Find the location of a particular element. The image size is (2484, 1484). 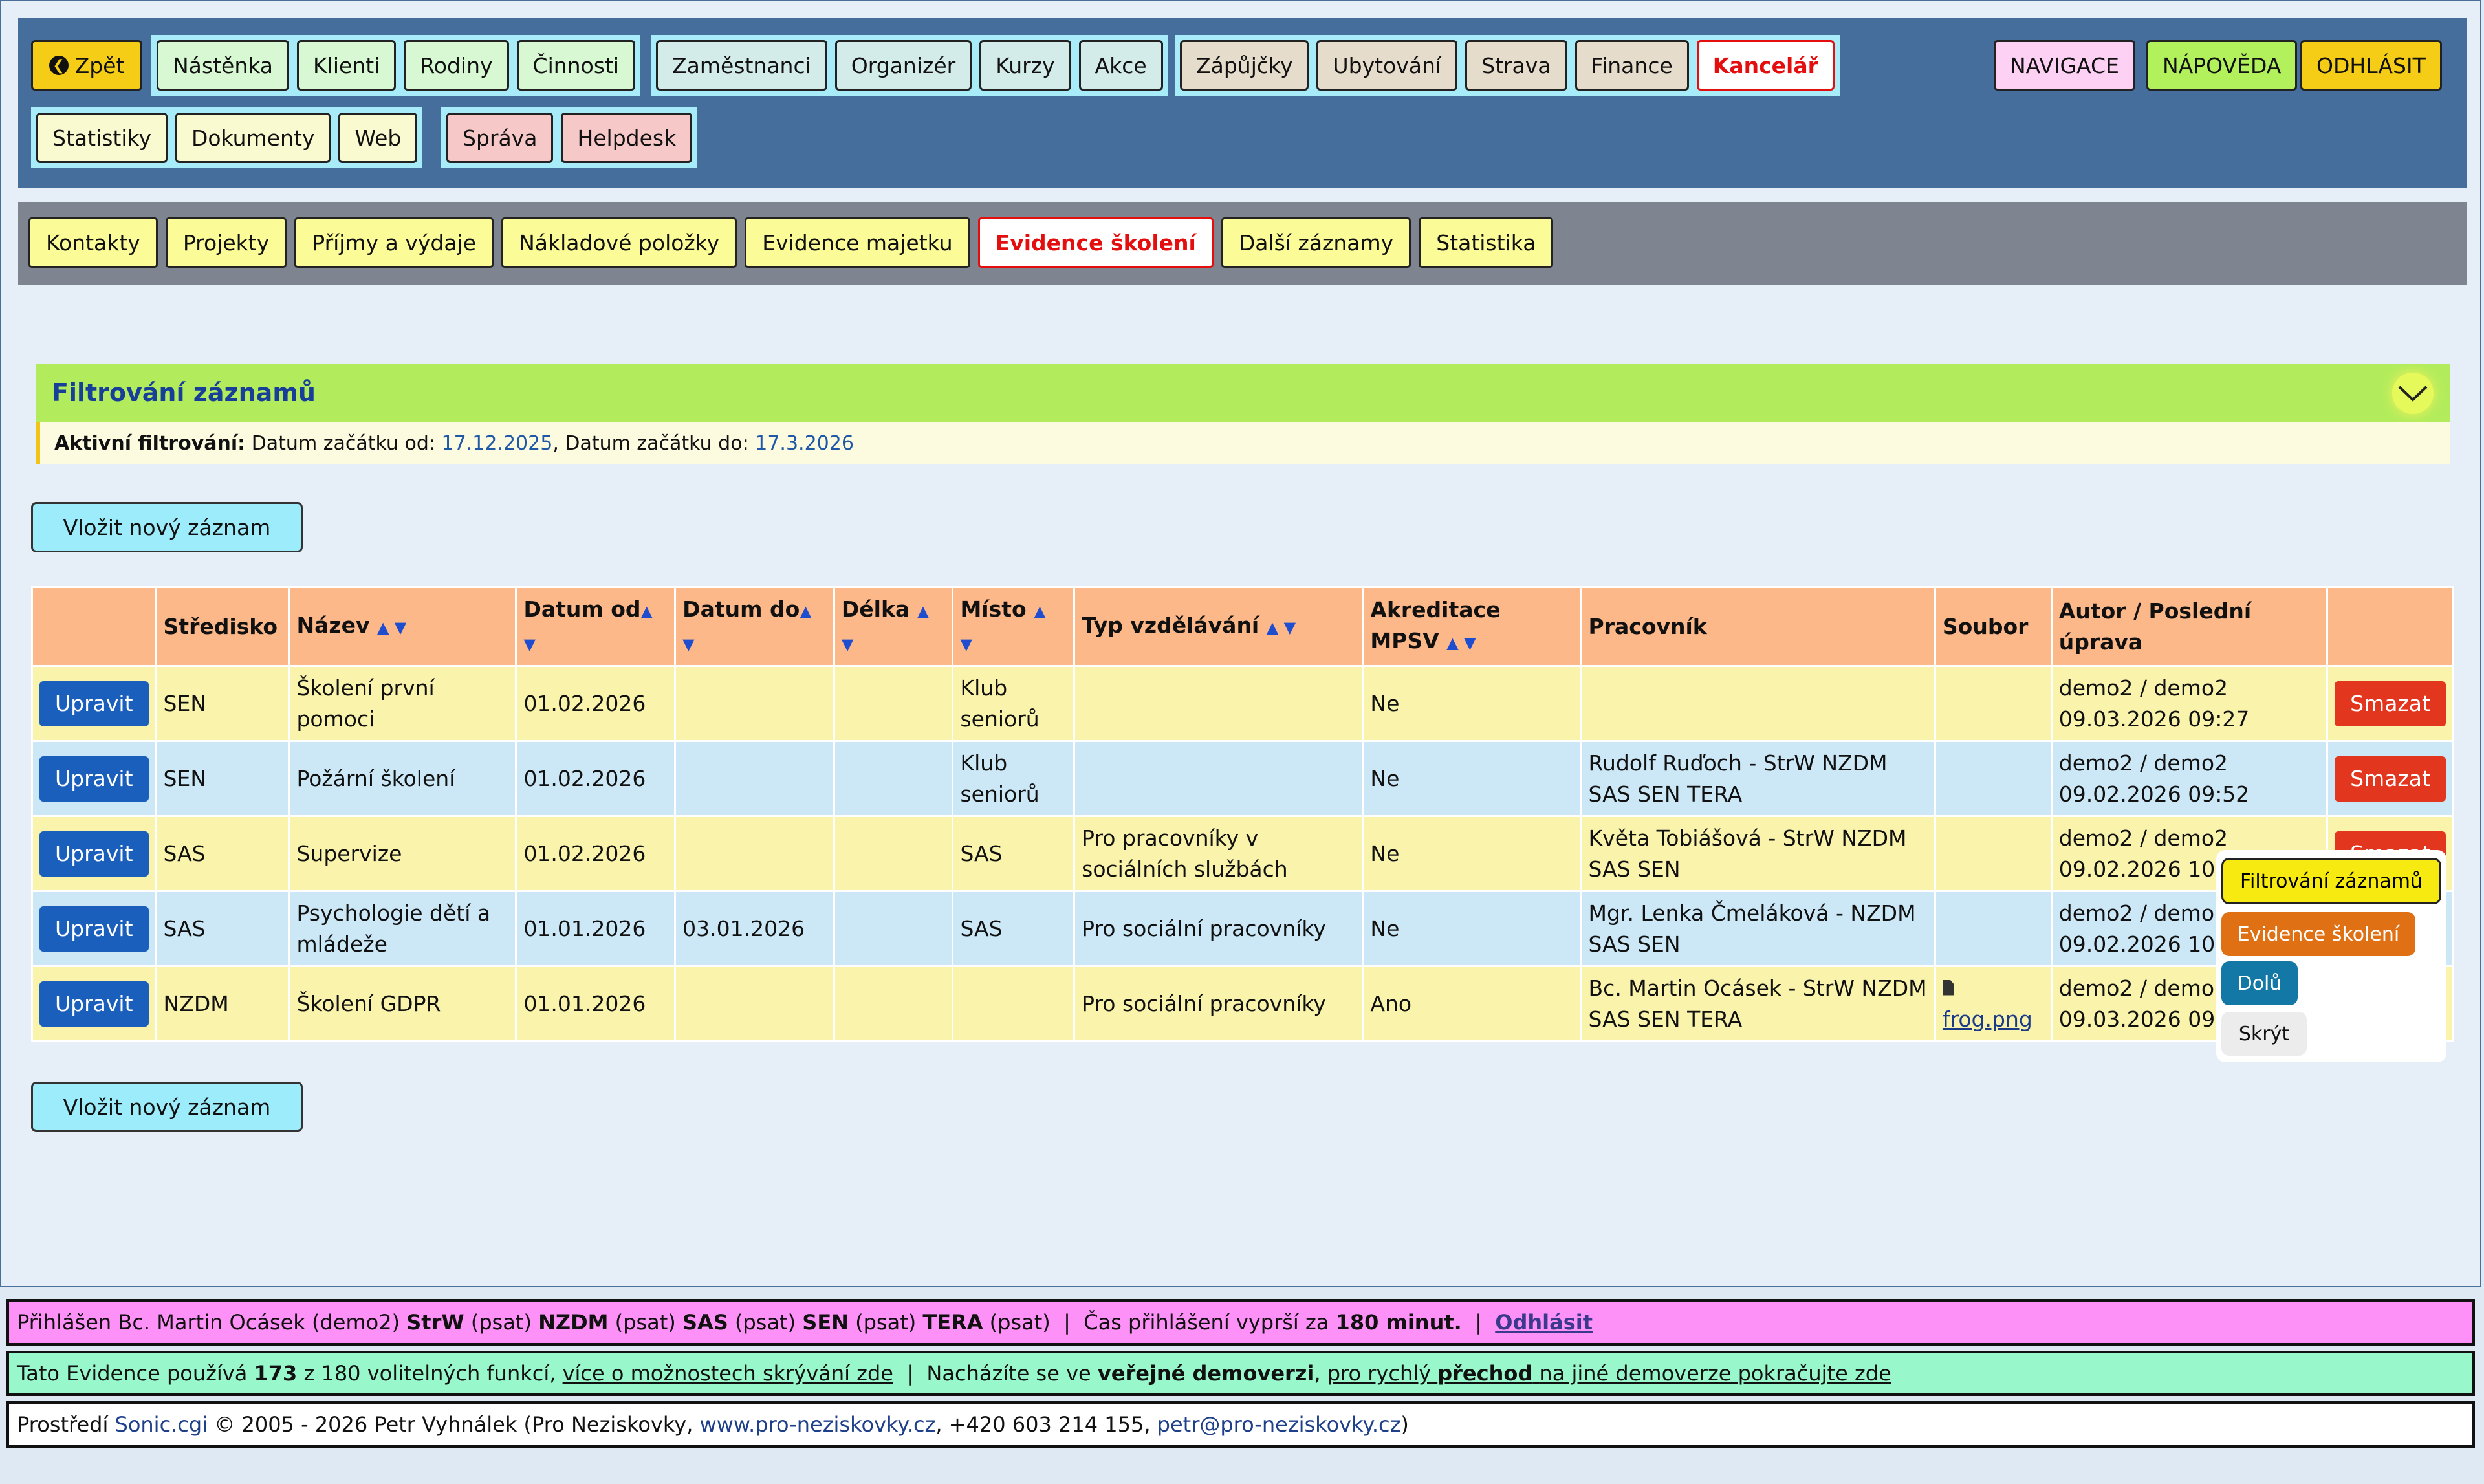

tab-dalsi-zaznamy: Další záznamy is located at coordinates (1316, 242).